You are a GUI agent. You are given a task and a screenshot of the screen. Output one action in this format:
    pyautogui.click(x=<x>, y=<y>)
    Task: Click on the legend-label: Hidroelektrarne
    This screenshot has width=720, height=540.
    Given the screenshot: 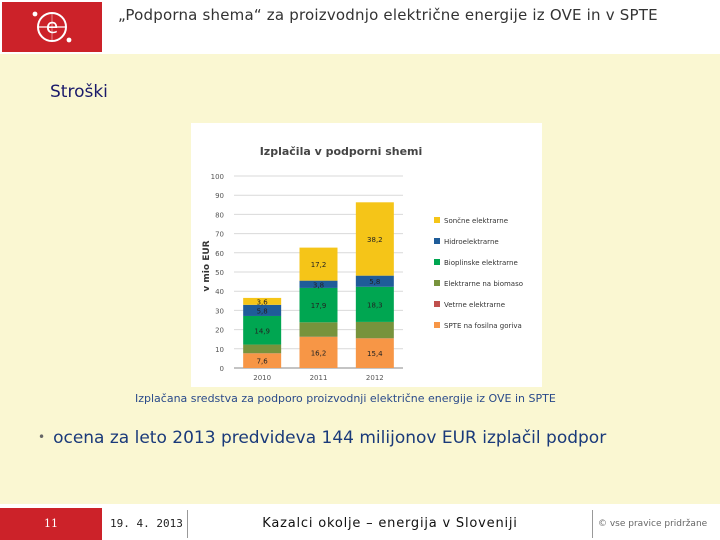 What is the action you would take?
    pyautogui.click(x=471, y=242)
    